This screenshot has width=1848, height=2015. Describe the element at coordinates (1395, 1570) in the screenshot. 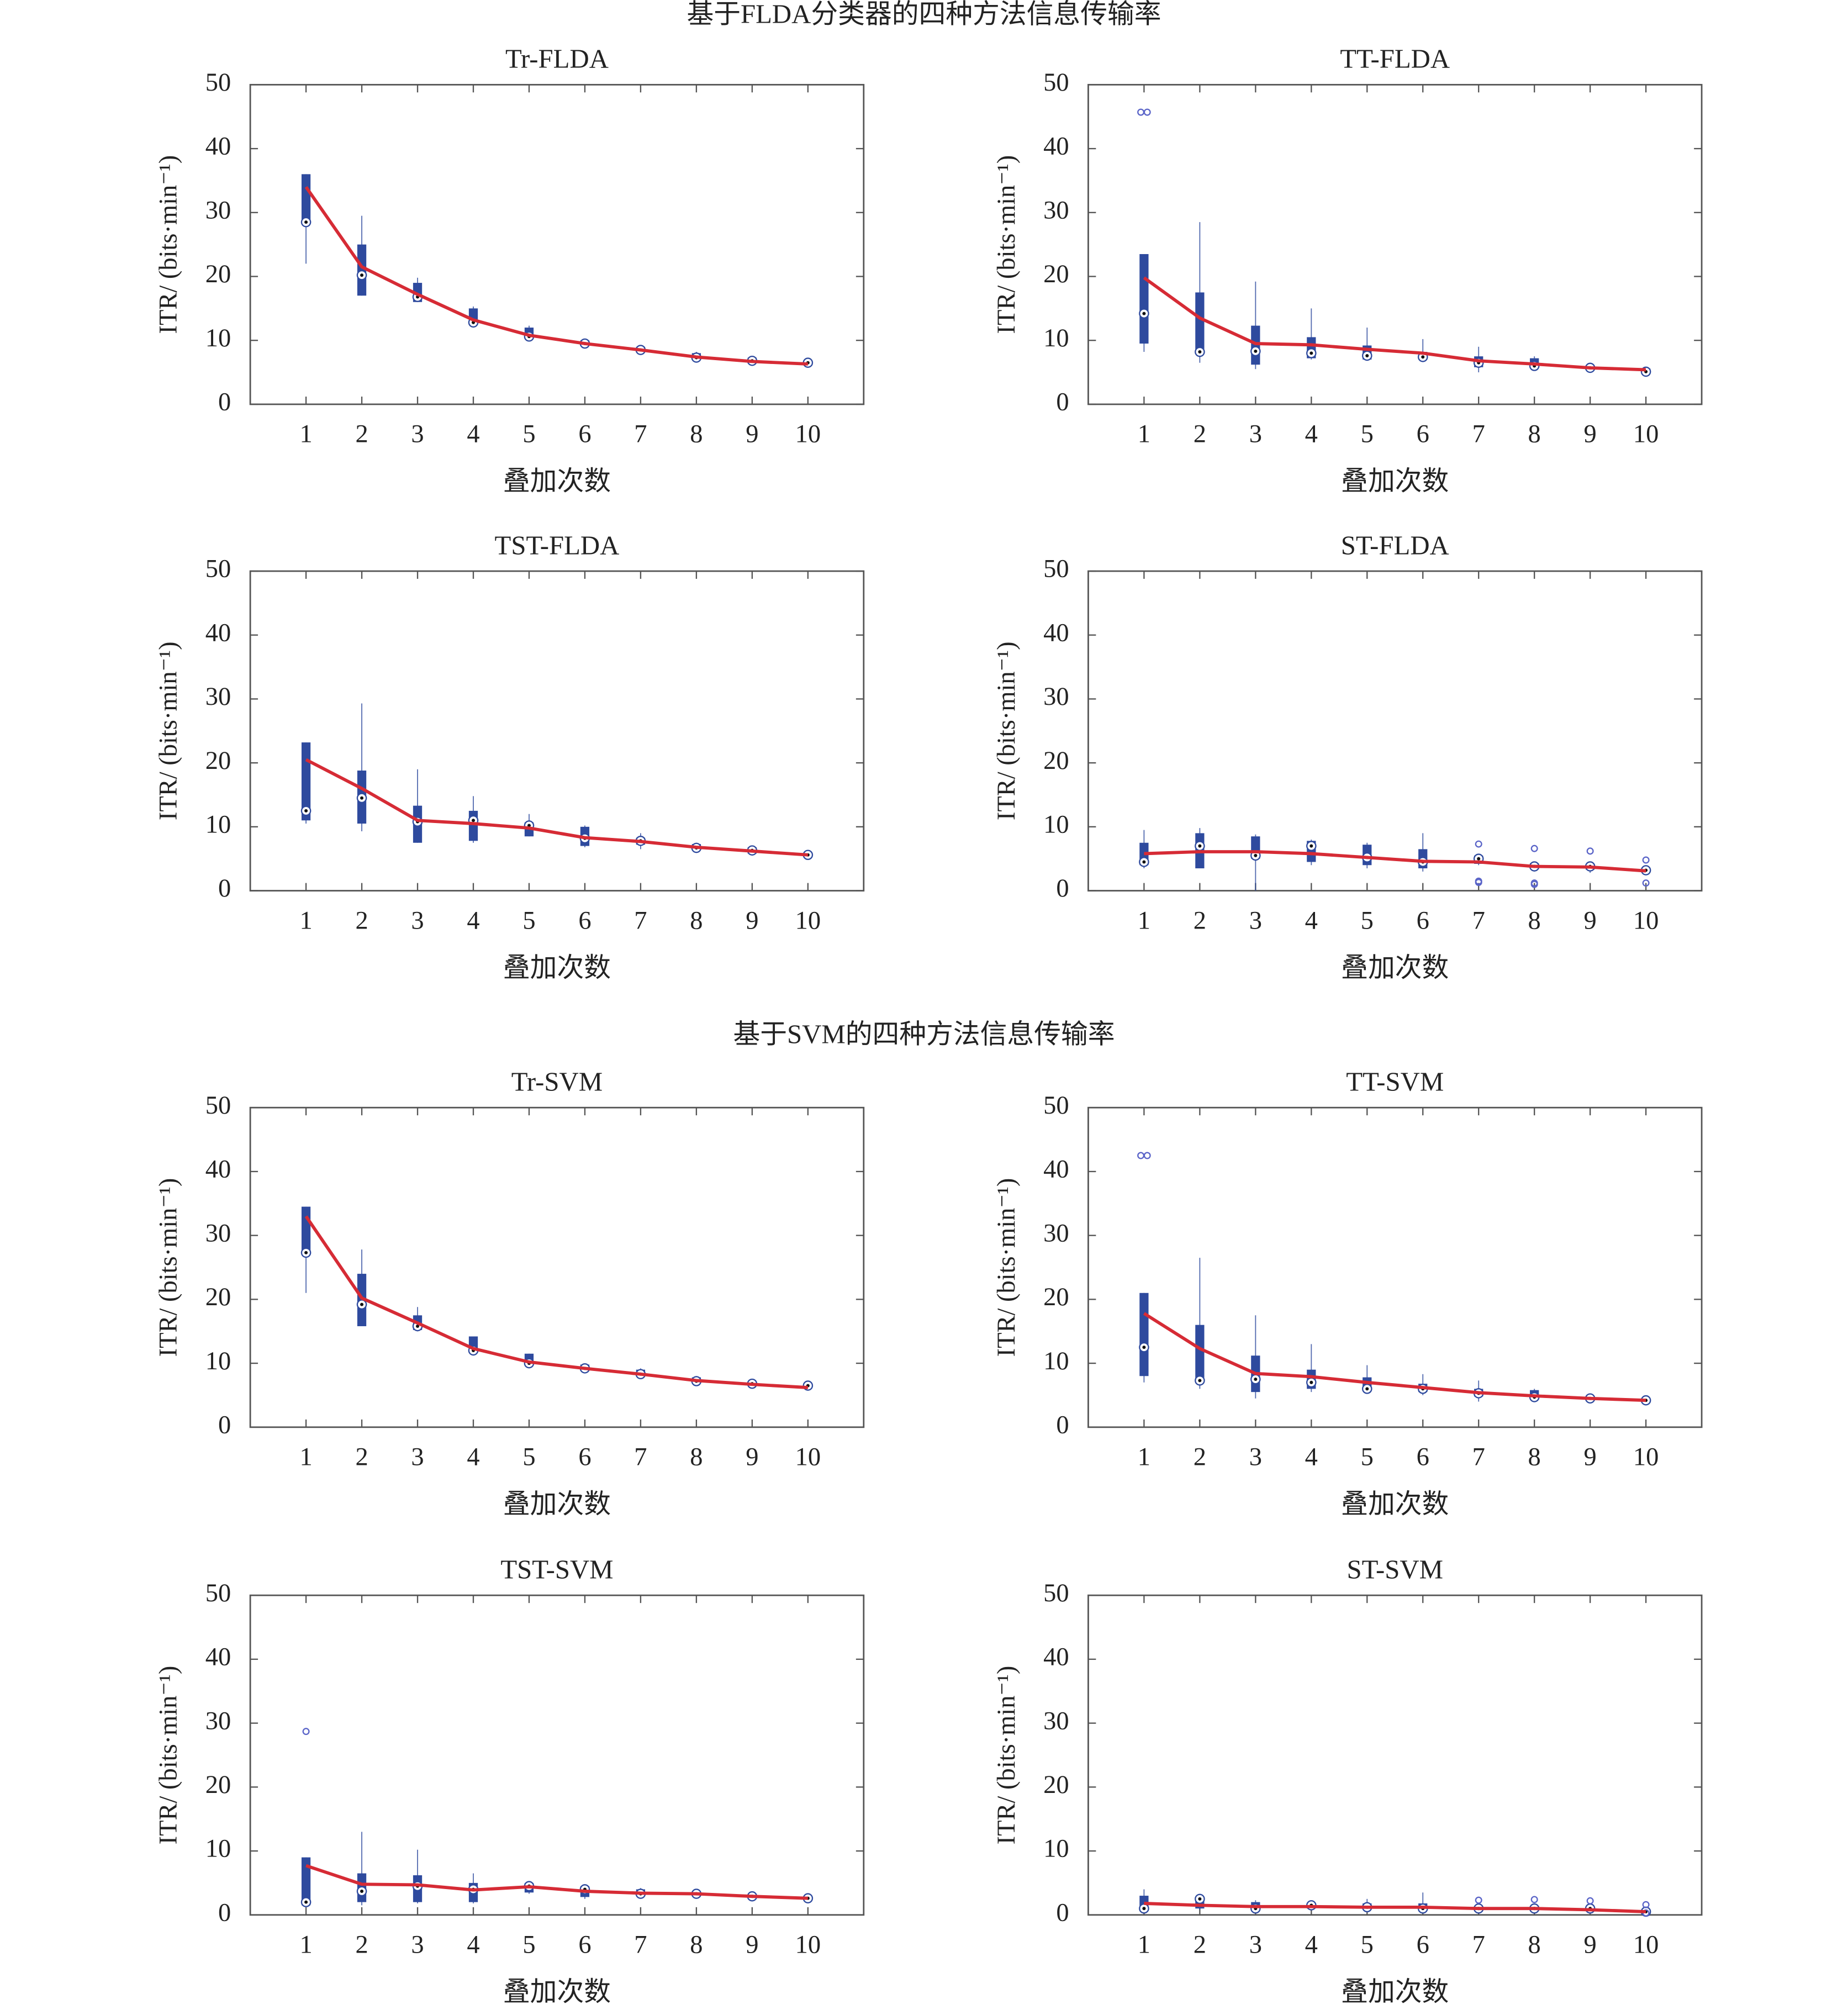

I see `subplot-title: ST-SVM` at that location.